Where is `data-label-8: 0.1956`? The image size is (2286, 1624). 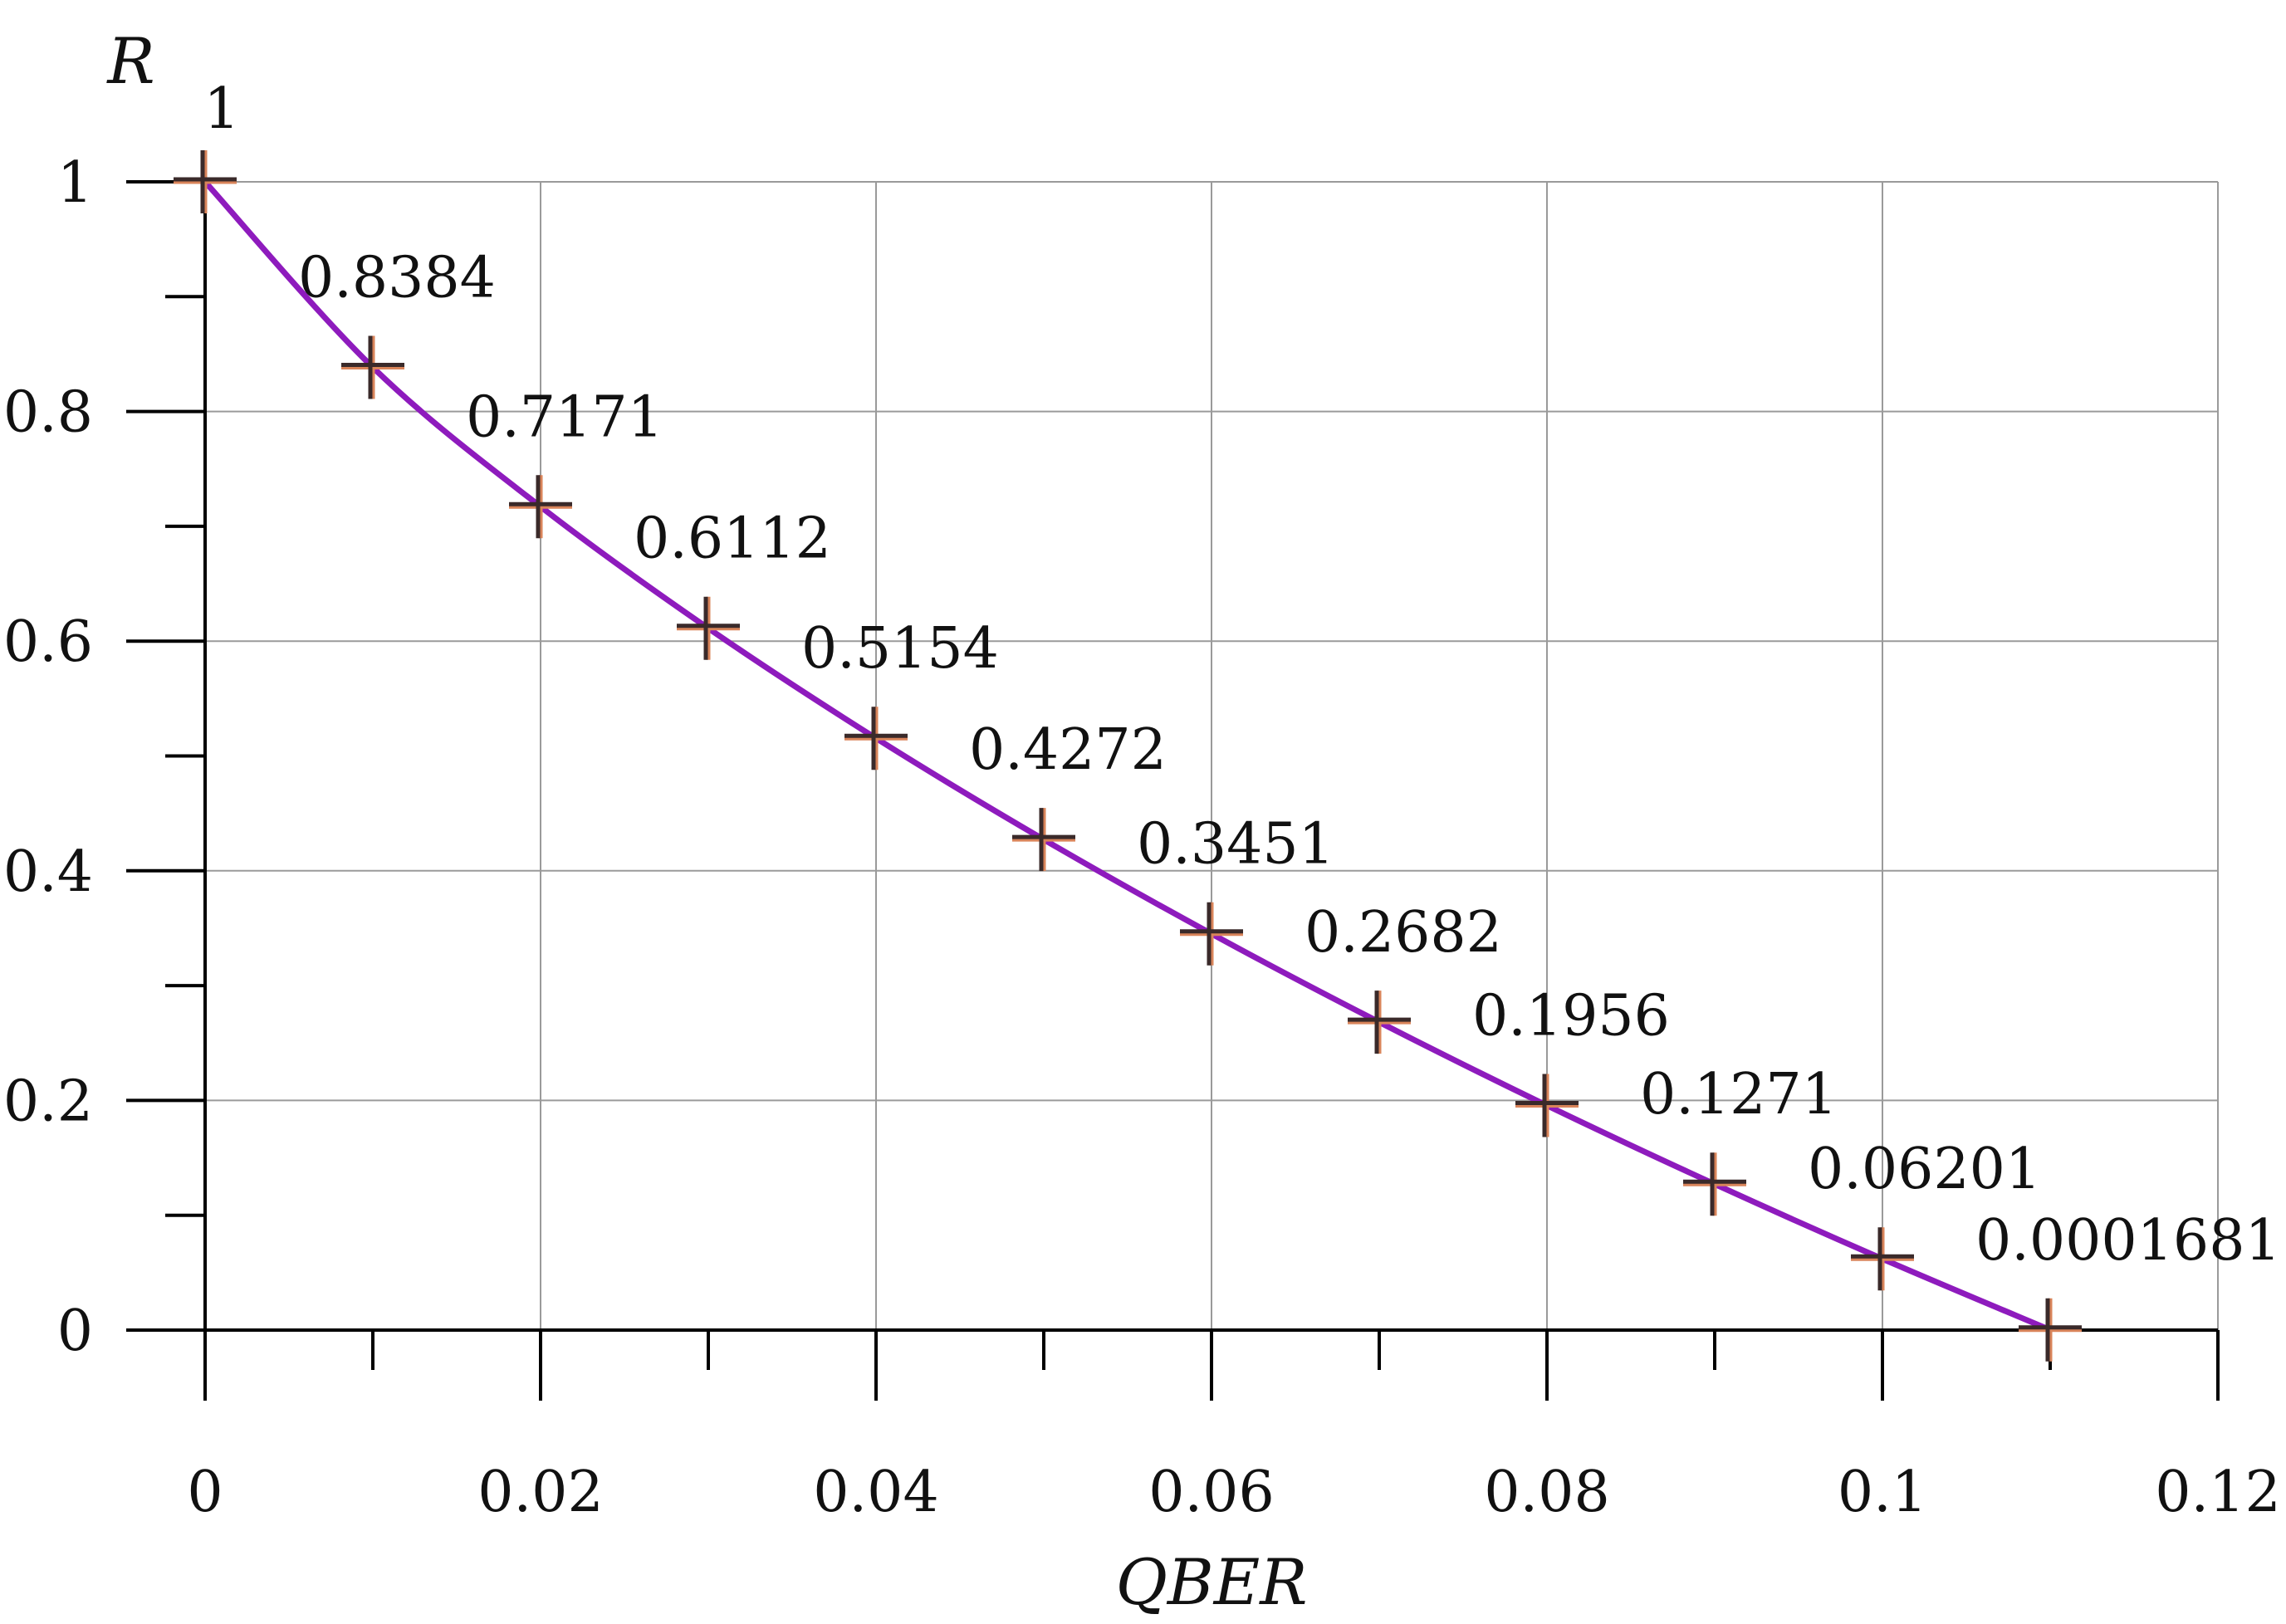 data-label-8: 0.1956 is located at coordinates (1571, 1016).